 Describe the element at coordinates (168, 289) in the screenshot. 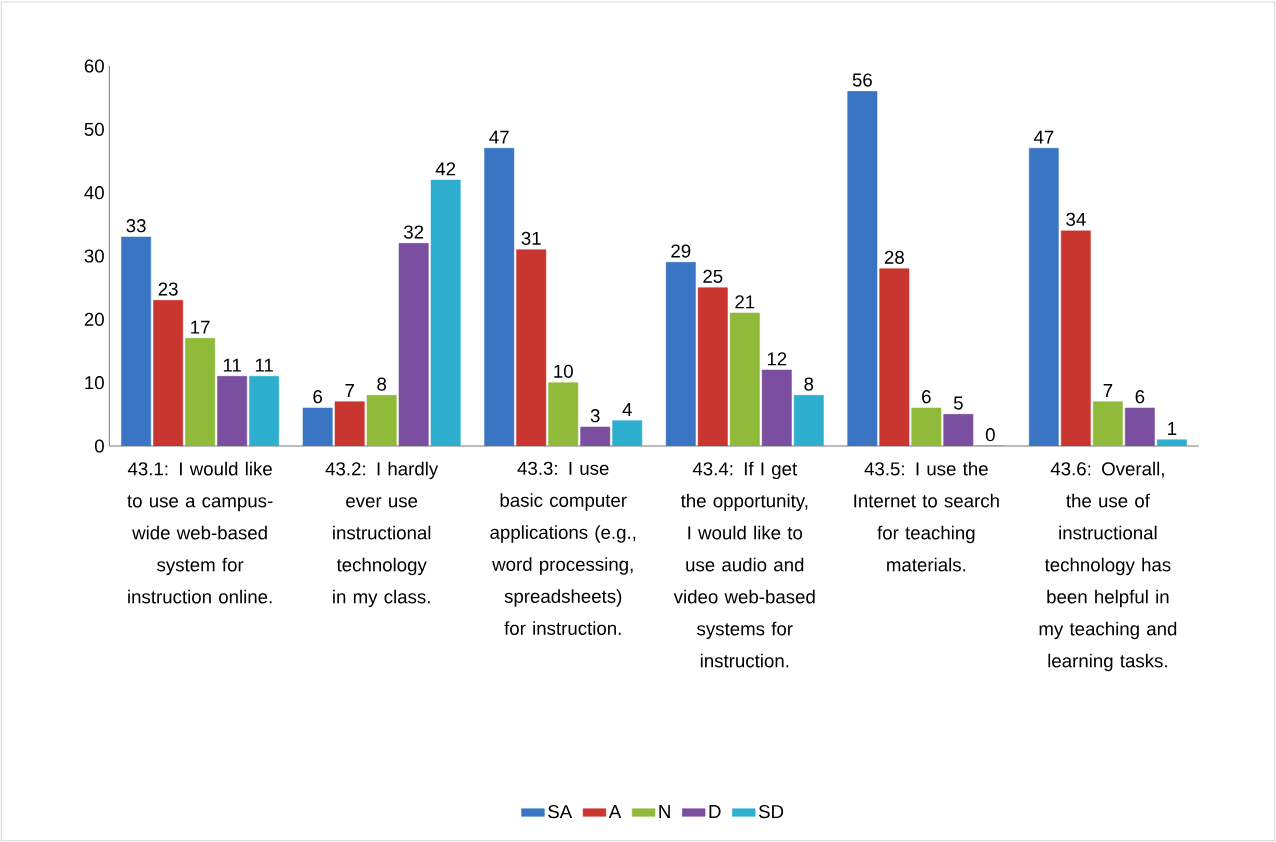

I see `data-label: 23` at that location.